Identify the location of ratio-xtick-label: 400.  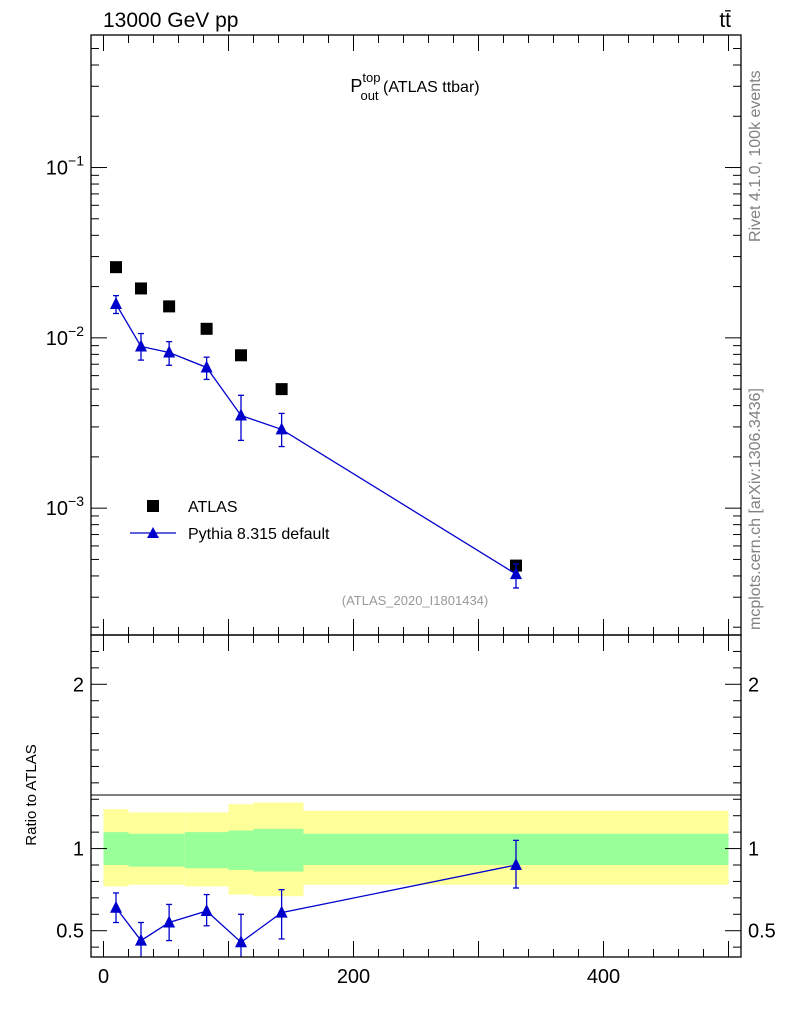
(603, 977).